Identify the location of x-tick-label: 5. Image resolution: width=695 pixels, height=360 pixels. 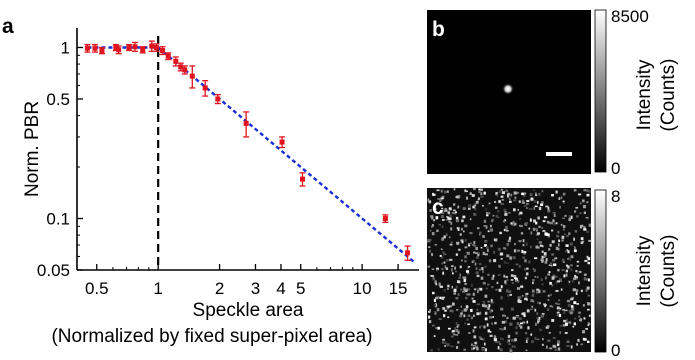
(300, 288).